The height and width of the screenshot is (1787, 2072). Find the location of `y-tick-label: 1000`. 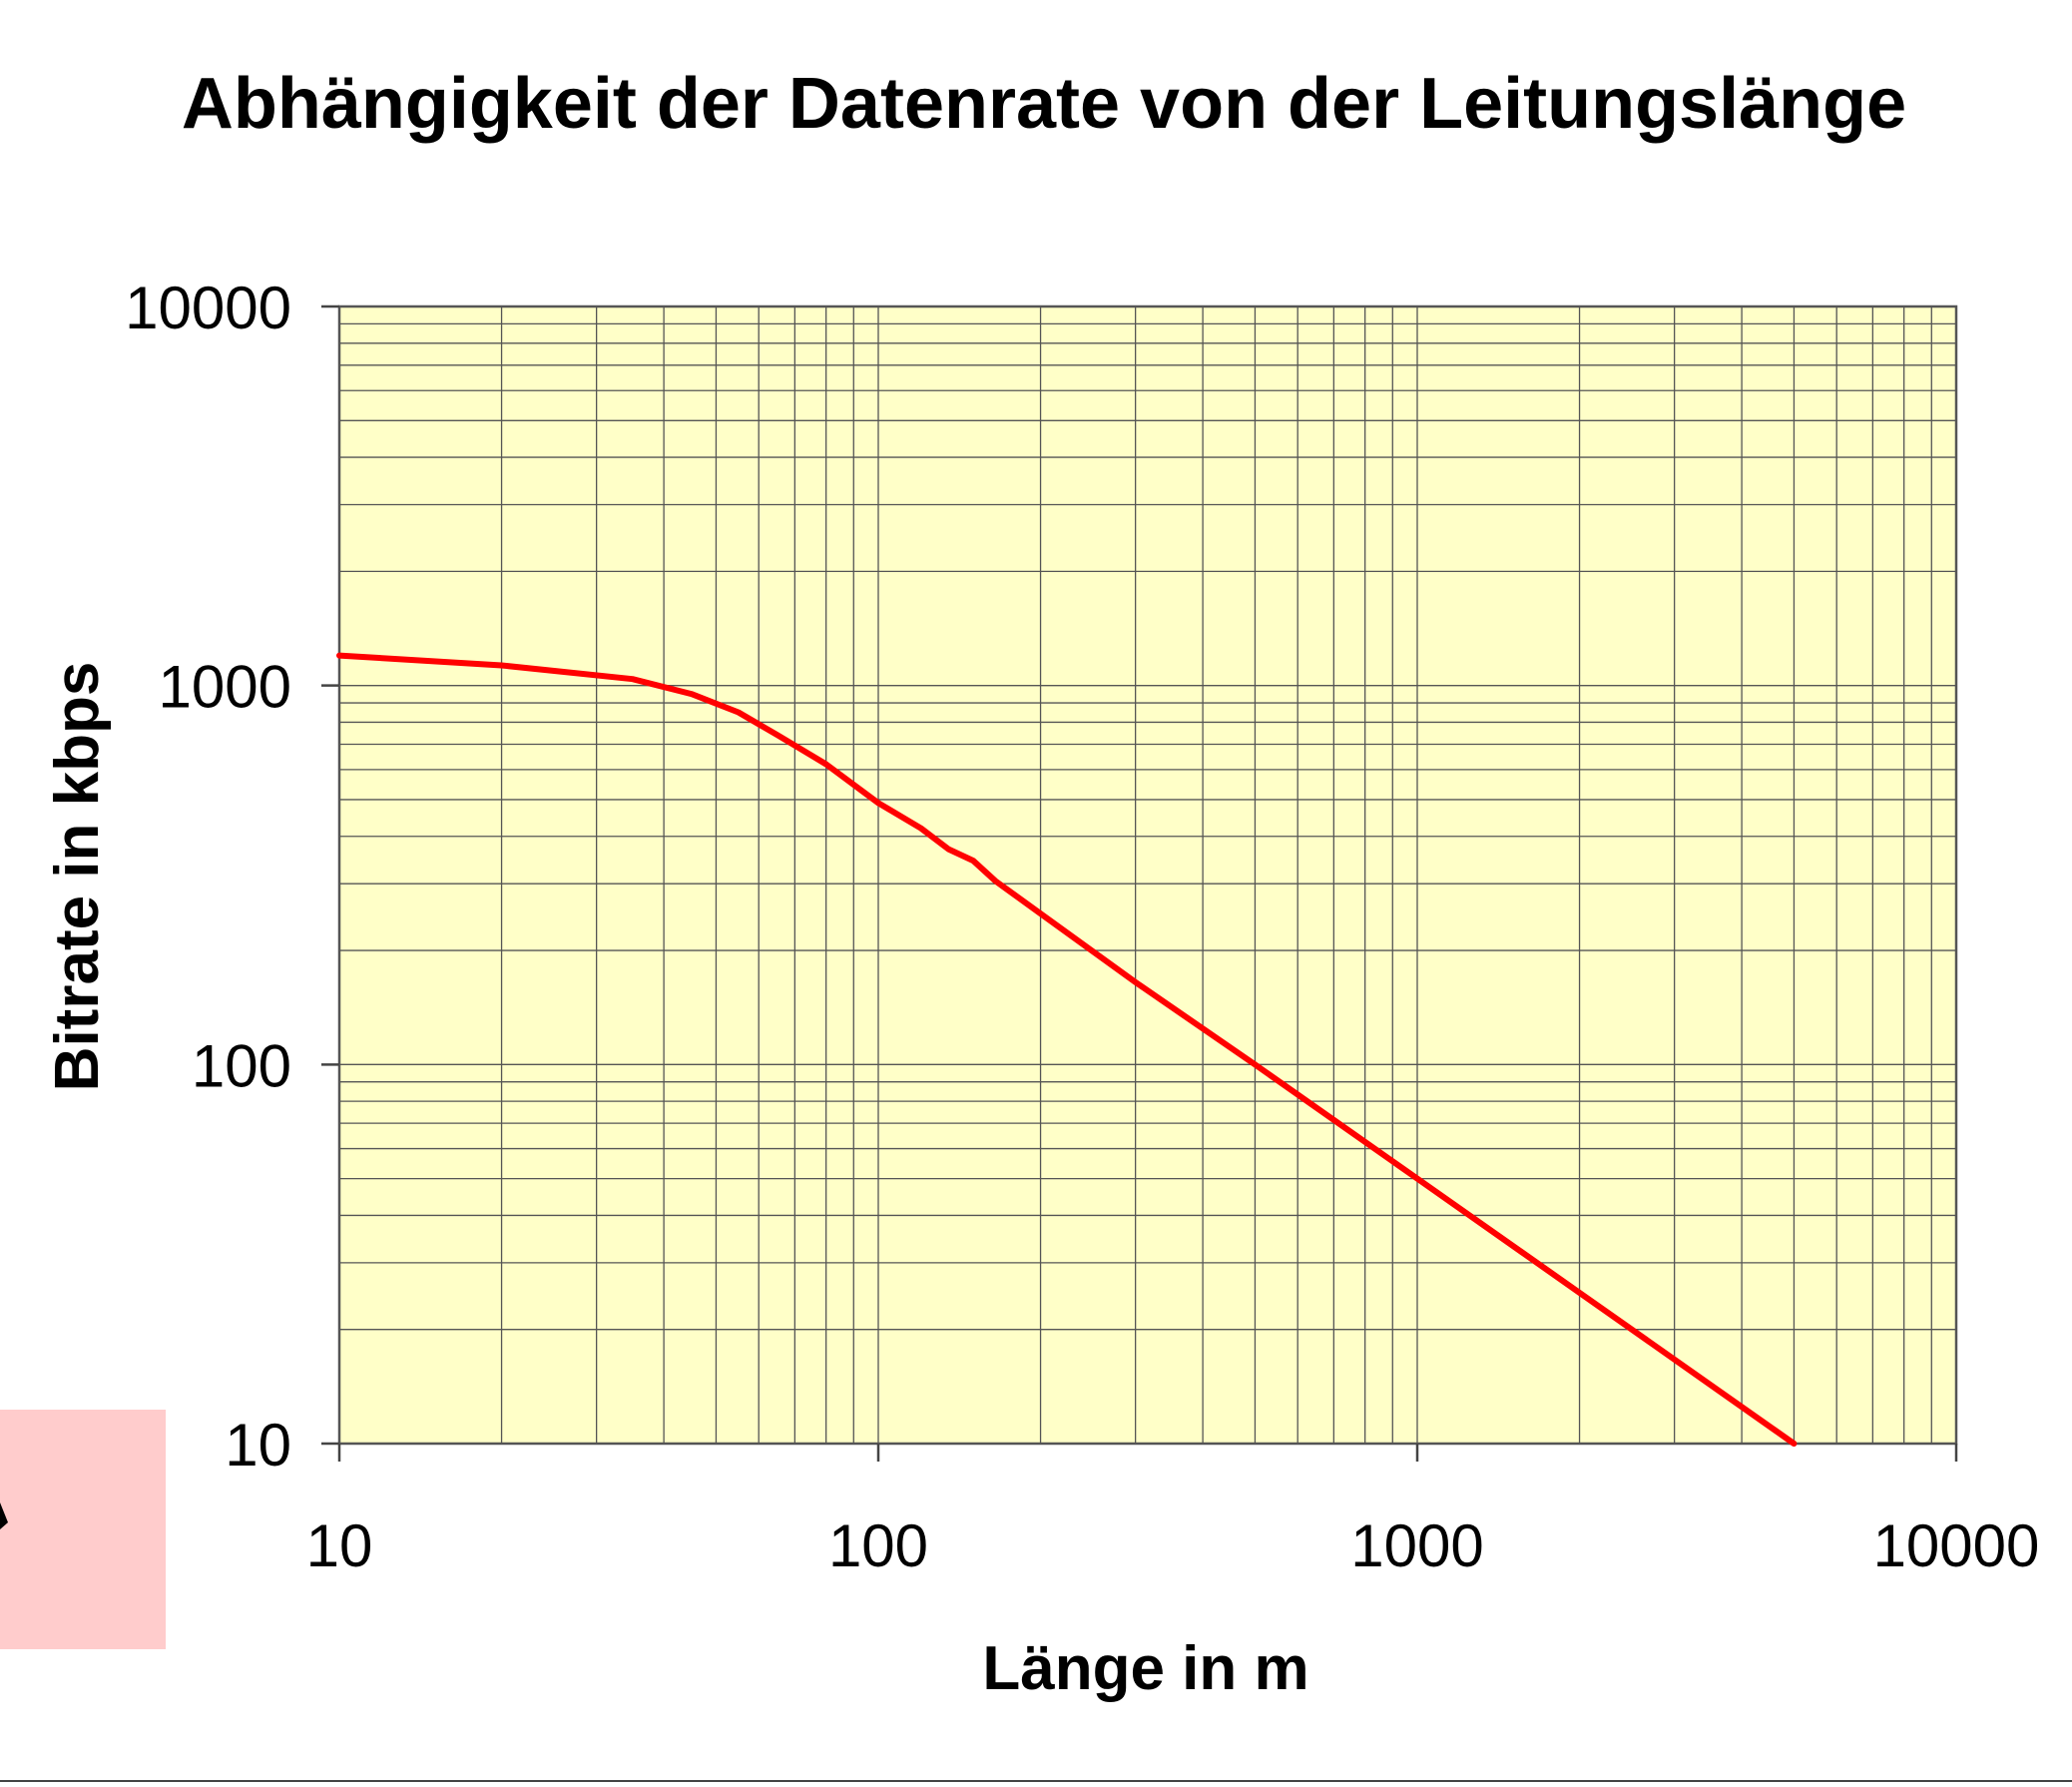

y-tick-label: 1000 is located at coordinates (225, 687).